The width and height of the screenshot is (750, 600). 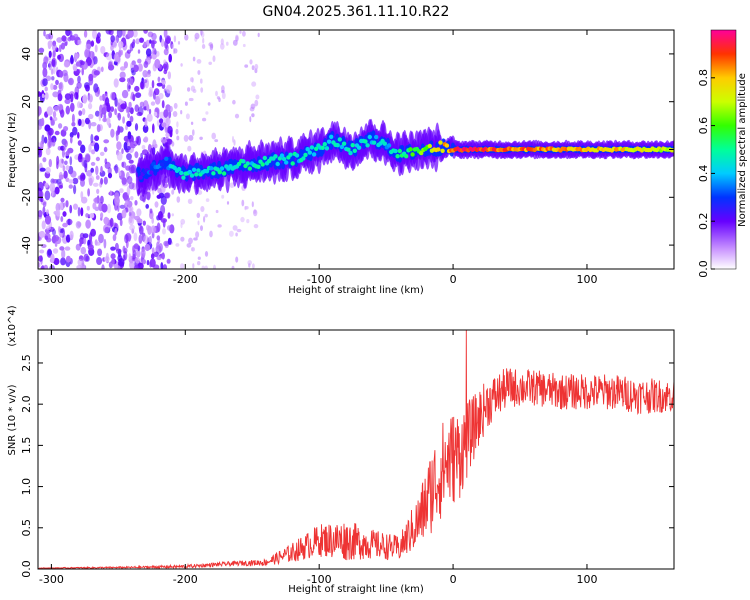 I want to click on ridge-mid, so click(x=373, y=134).